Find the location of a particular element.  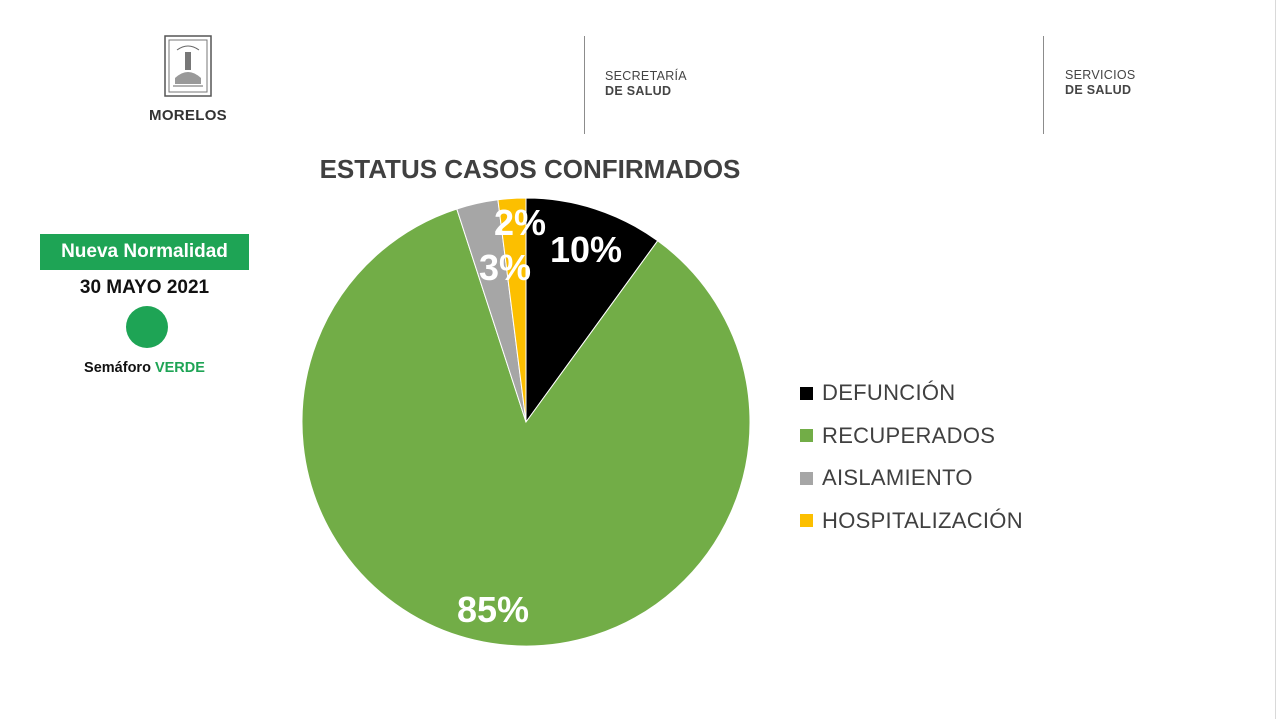

semaforo-label: Semáforo is located at coordinates (117, 368).